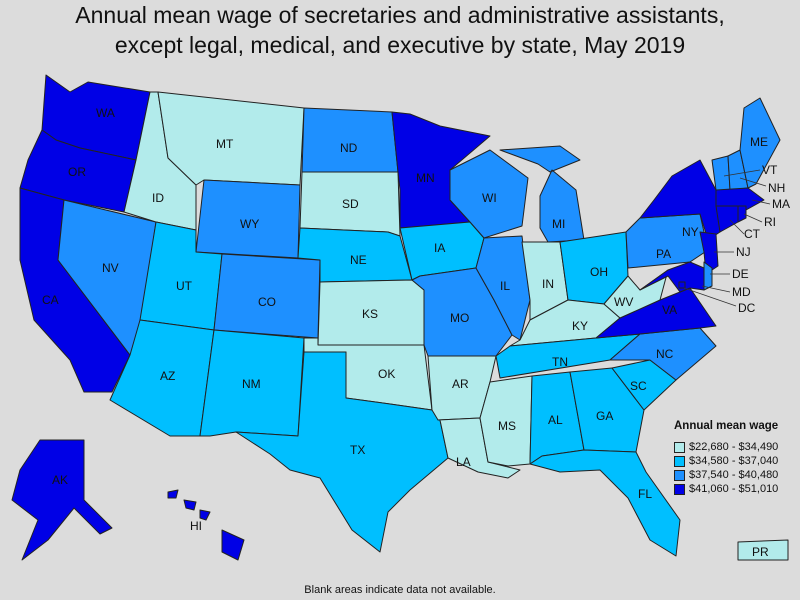  I want to click on label-WA: WA, so click(105, 113).